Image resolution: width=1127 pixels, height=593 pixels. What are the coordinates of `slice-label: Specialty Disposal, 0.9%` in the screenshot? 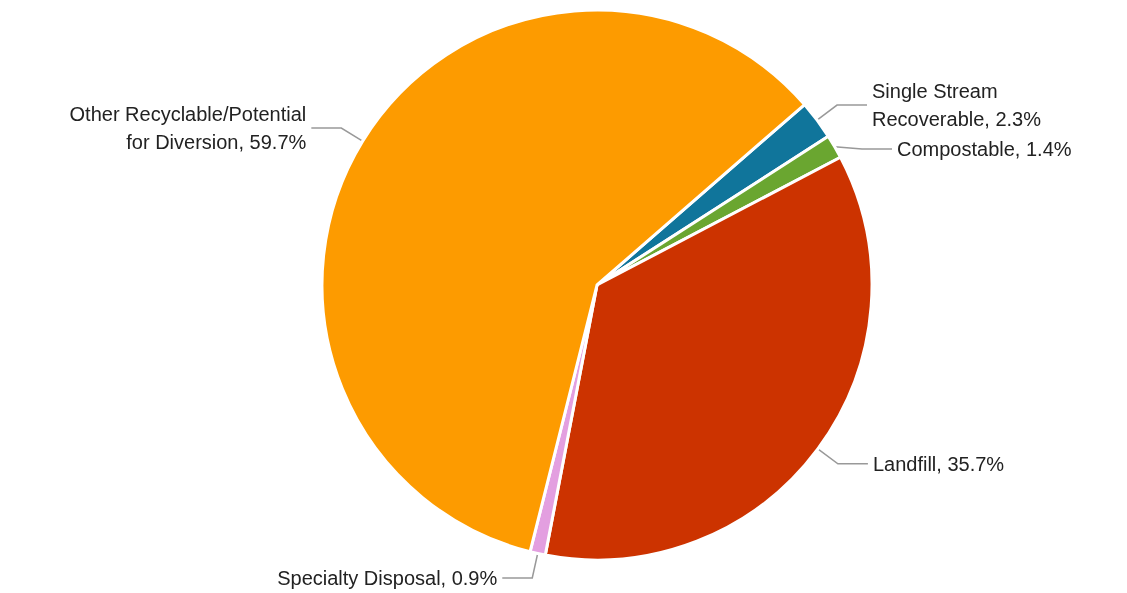 It's located at (387, 577).